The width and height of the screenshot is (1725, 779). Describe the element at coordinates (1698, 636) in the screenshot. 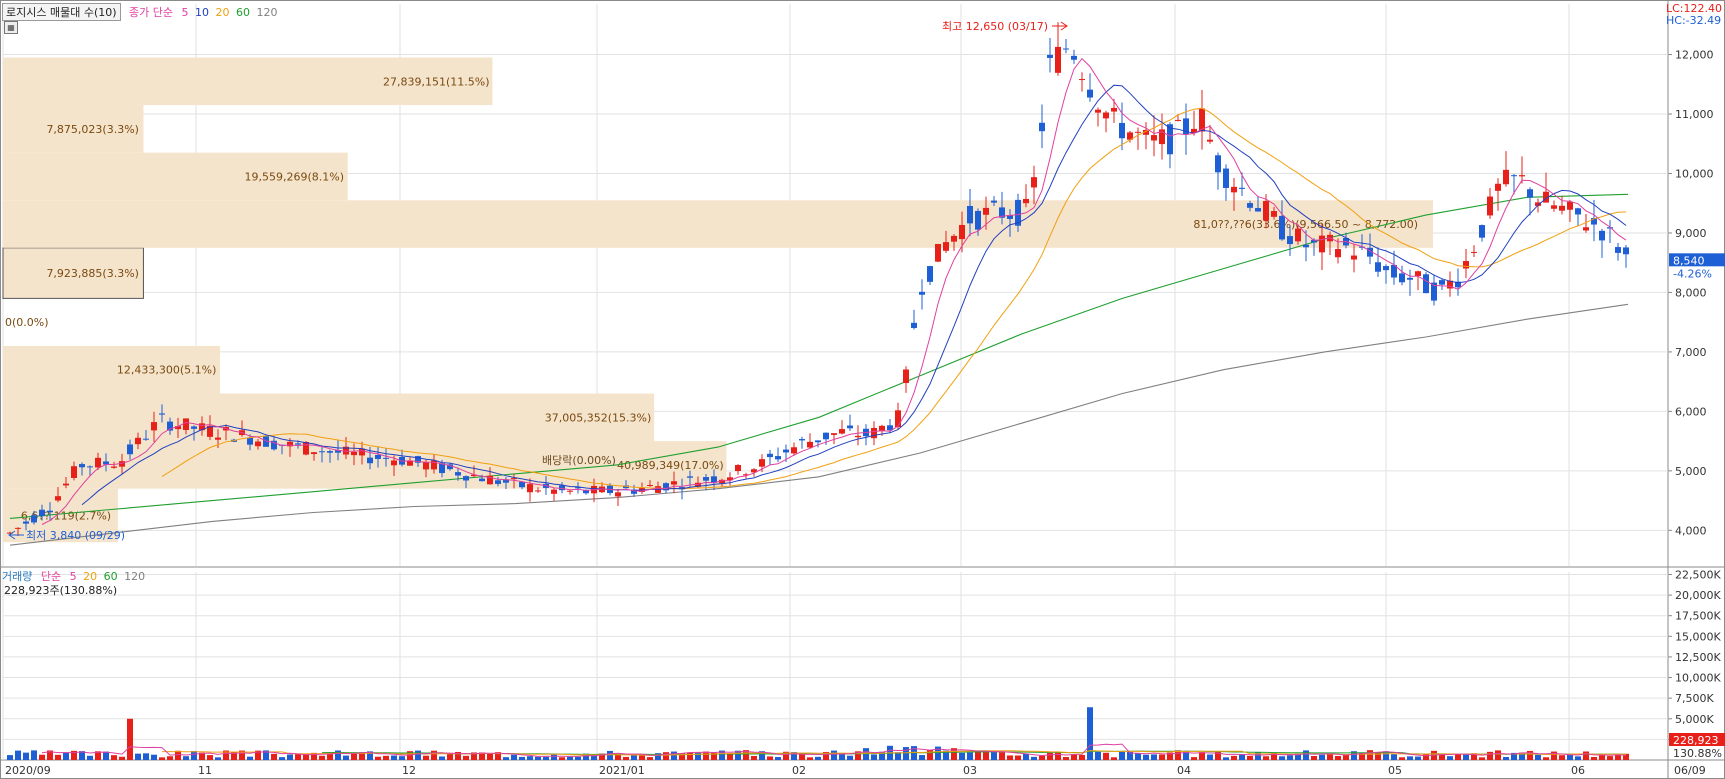

I see `volume-tick-label: 15,000K` at that location.